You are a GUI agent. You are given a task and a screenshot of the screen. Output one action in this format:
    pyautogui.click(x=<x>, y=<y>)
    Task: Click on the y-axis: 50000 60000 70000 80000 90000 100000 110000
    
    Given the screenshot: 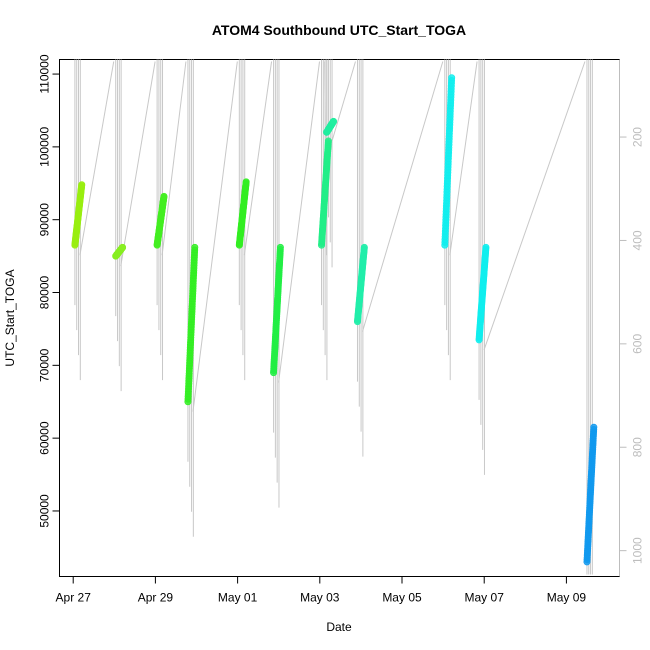 What is the action you would take?
    pyautogui.click(x=49, y=291)
    